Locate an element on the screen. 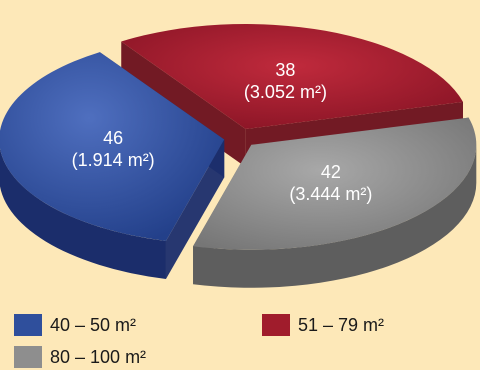  legend-label-80-100: 80 – 100 m² is located at coordinates (98, 356).